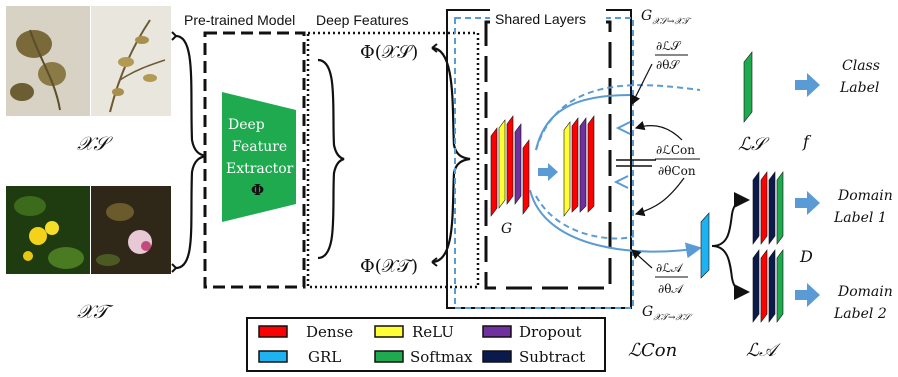  I want to click on svg-text: Softmax, so click(441, 357).